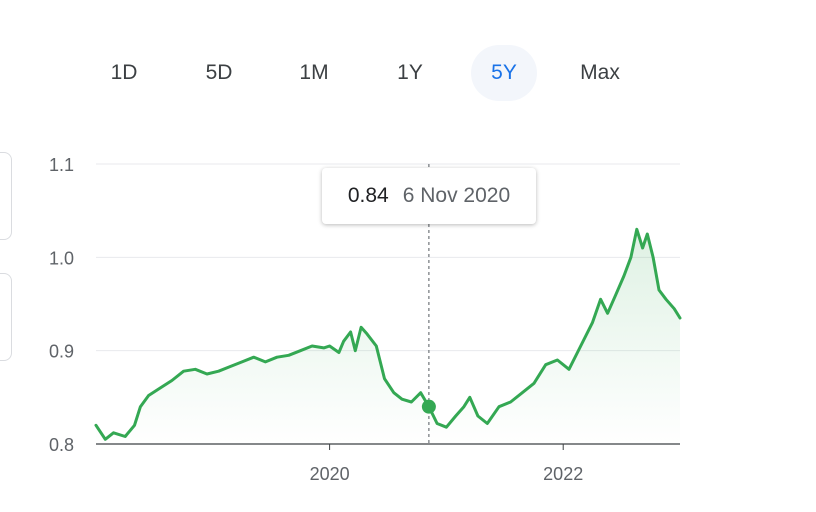  What do you see at coordinates (219, 72) in the screenshot?
I see `tab-5d: 5D` at bounding box center [219, 72].